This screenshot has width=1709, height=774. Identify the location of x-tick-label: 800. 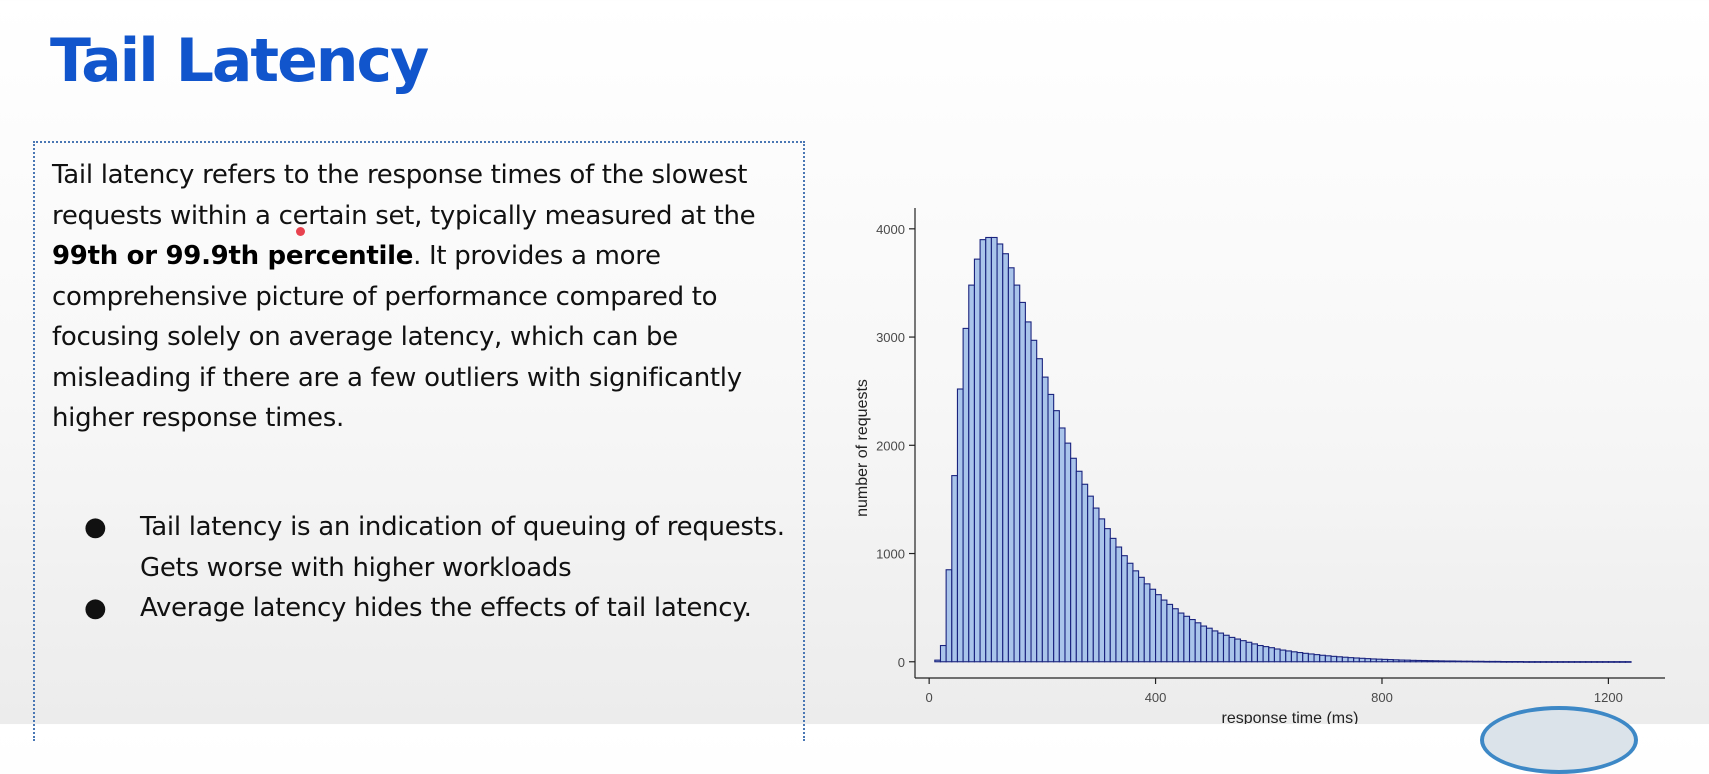
(1382, 697).